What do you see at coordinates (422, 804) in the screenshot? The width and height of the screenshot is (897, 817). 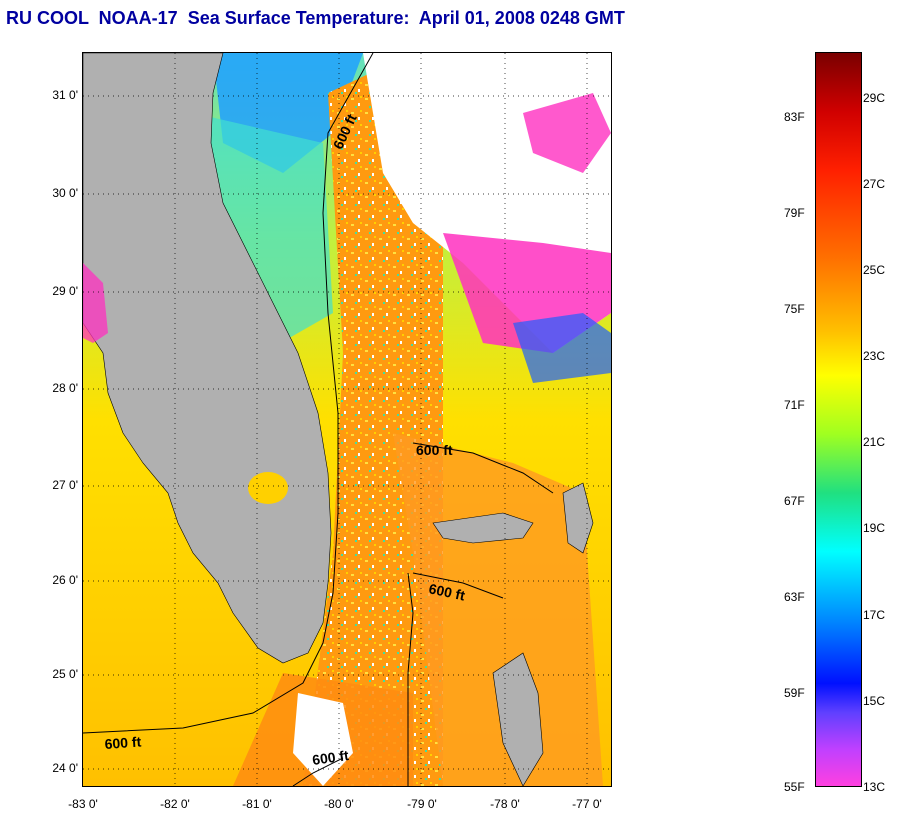 I see `lon-label-79: -79 0'` at bounding box center [422, 804].